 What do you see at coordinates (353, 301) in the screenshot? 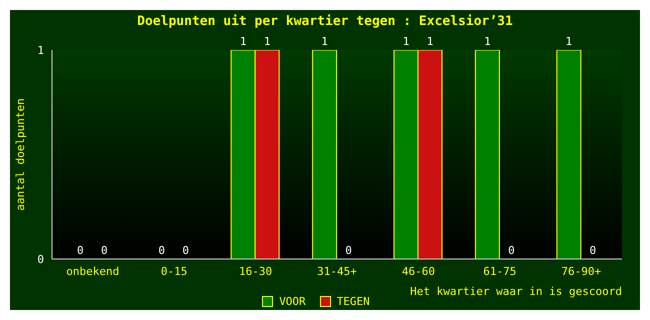
I see `legend-label: TEGEN` at bounding box center [353, 301].